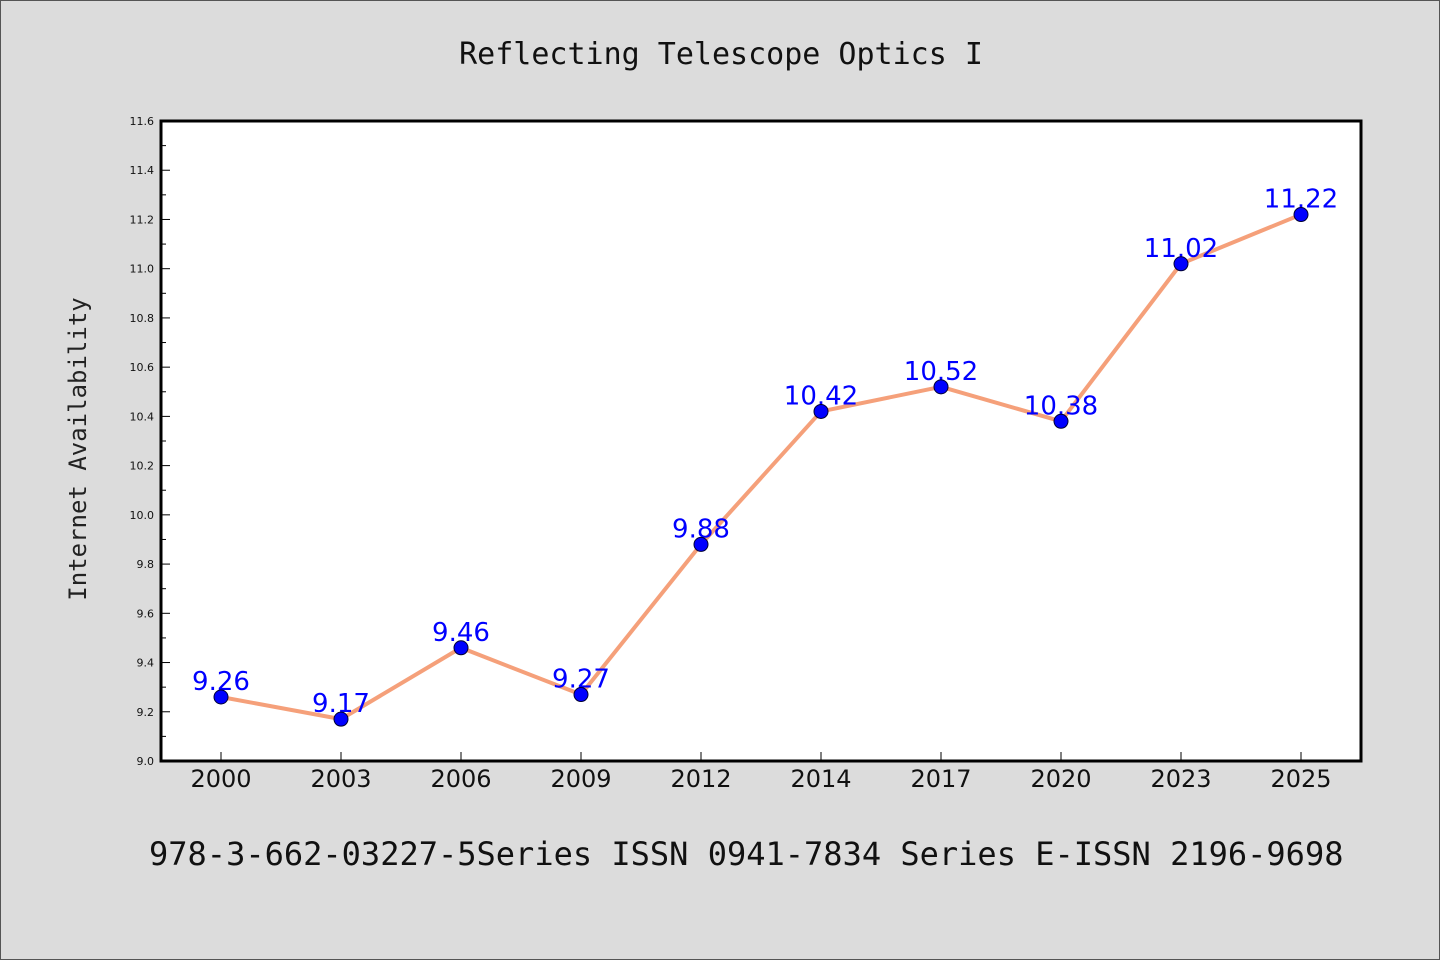 The width and height of the screenshot is (1440, 960). Describe the element at coordinates (1060, 779) in the screenshot. I see `x-tick-label: 2020` at that location.